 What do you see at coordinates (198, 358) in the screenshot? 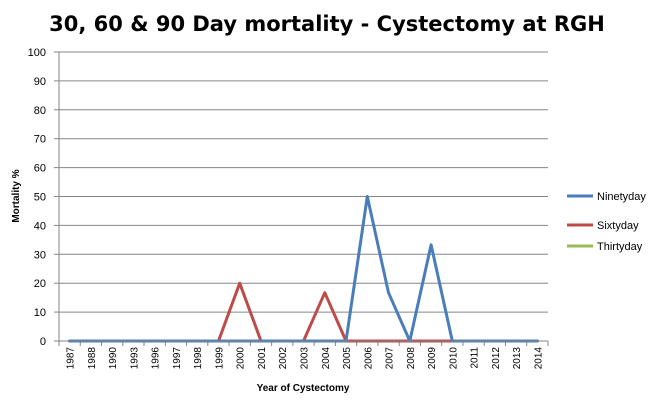
I see `x-tick-label: 1998` at bounding box center [198, 358].